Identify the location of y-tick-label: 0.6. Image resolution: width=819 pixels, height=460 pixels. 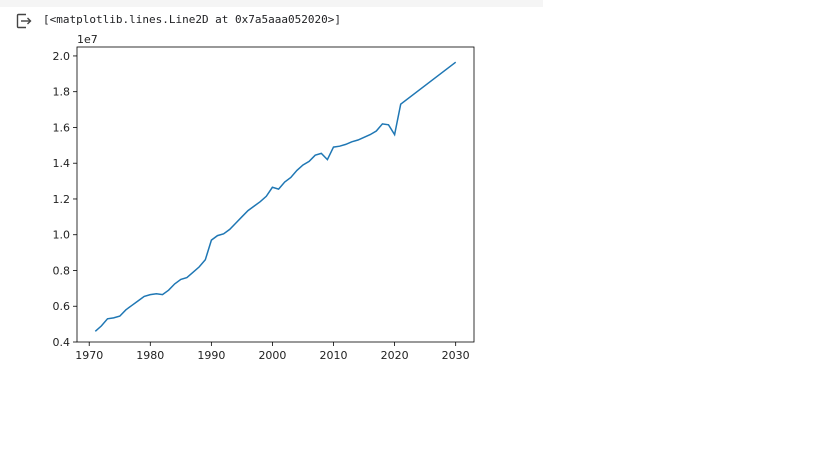
(62, 306).